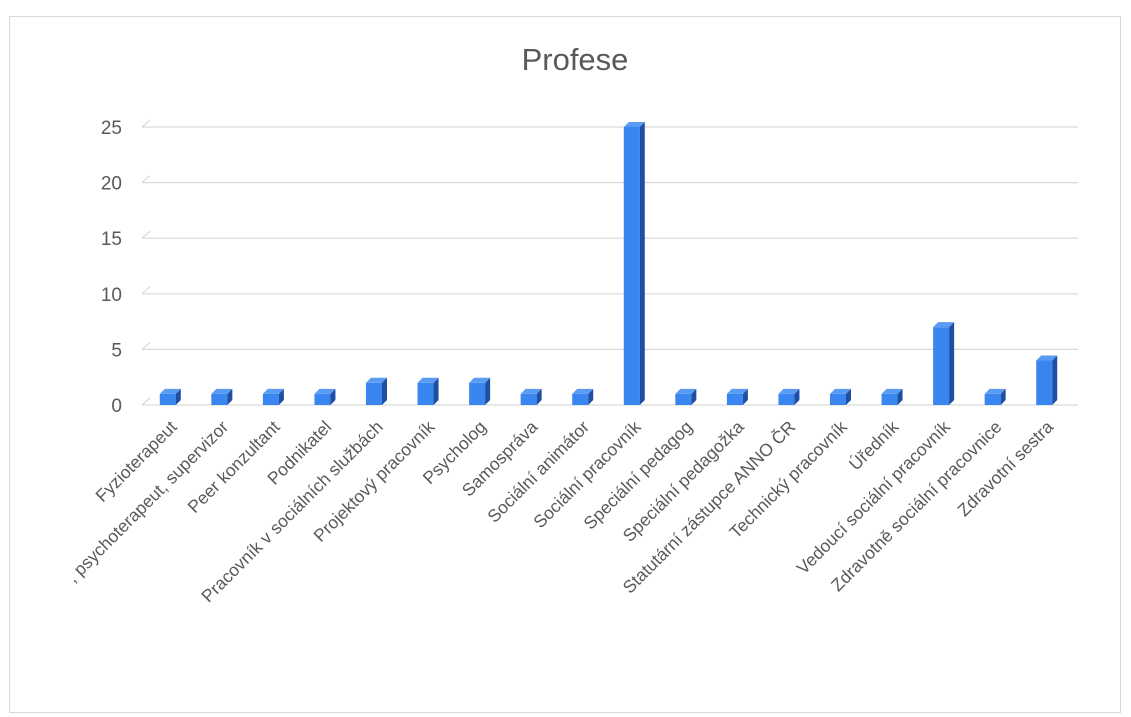 This screenshot has width=1131, height=717. Describe the element at coordinates (1005, 469) in the screenshot. I see `x-tick-label: Zdravotní sestra` at that location.